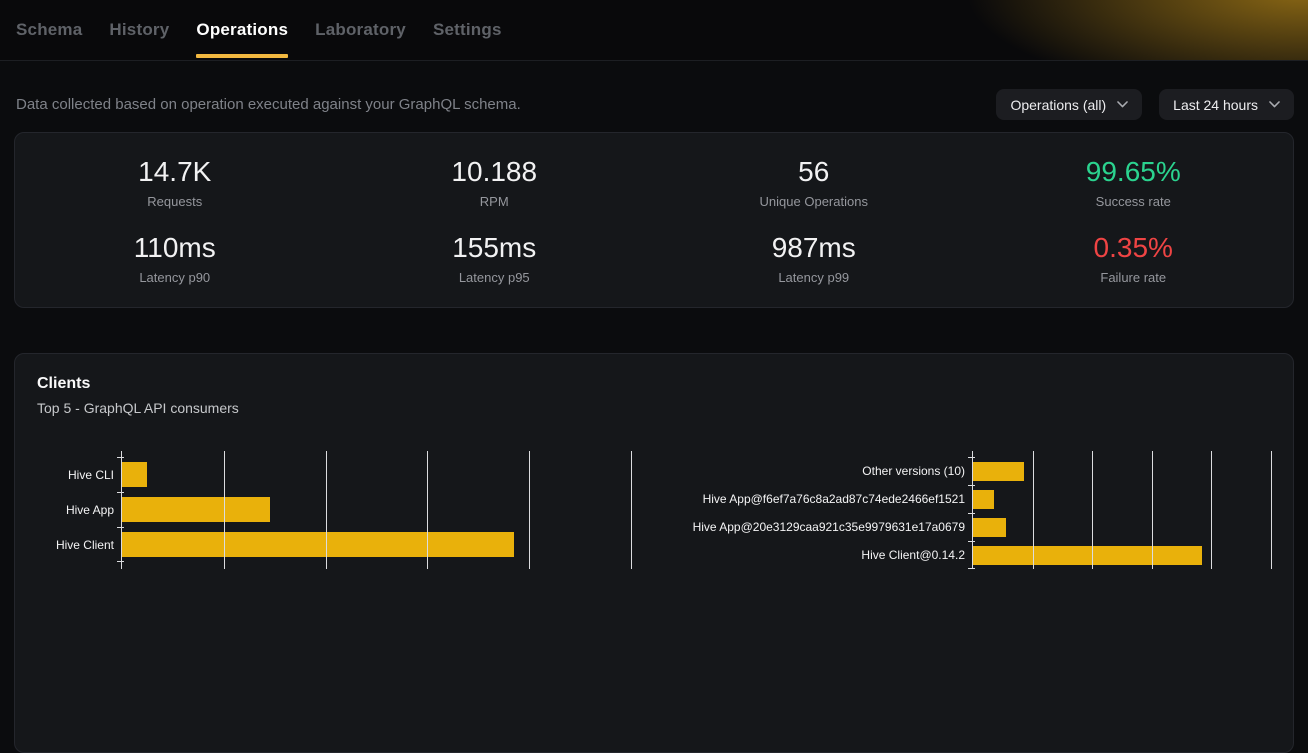 Image resolution: width=1308 pixels, height=753 pixels. I want to click on stat-success-rate: 99.65% Success rate, so click(1134, 182).